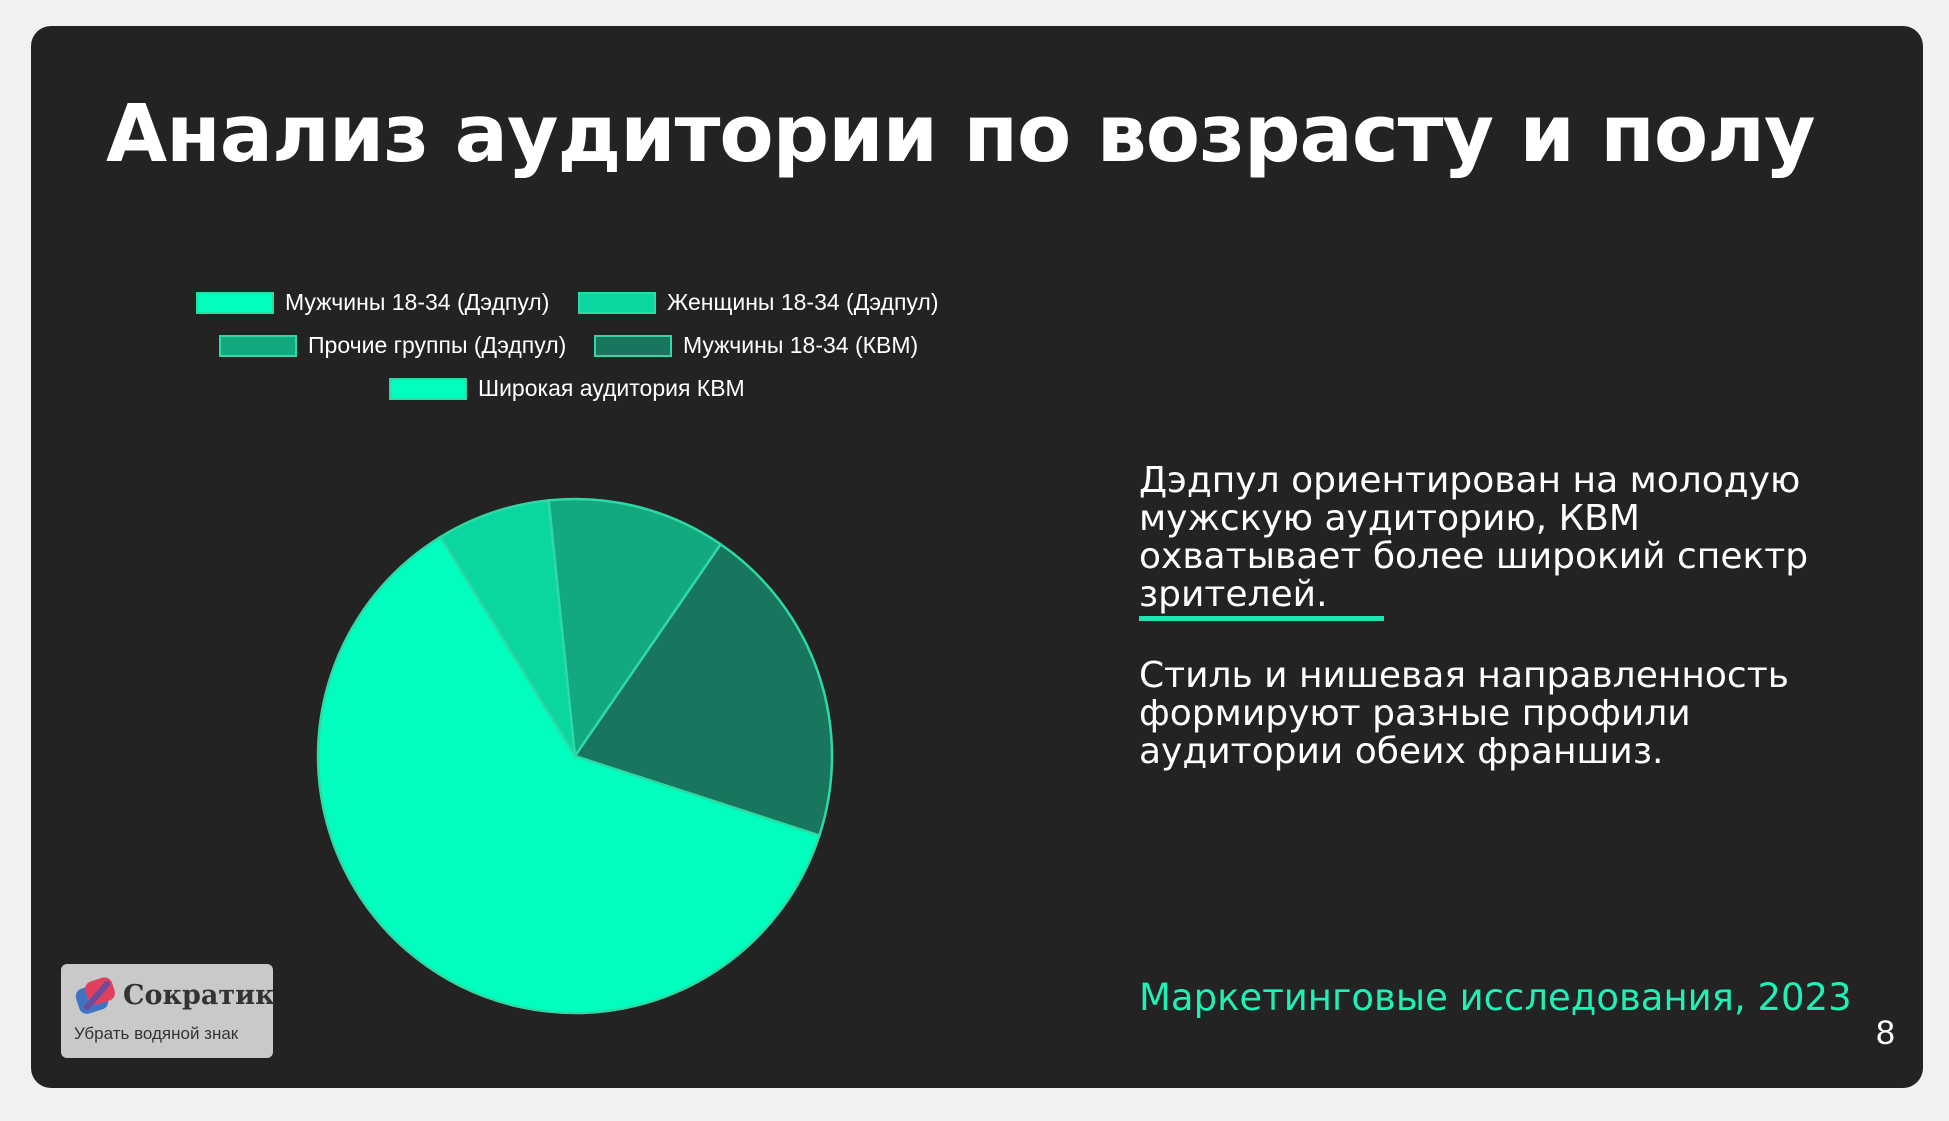  I want to click on legend-label: Широкая аудитория КВМ, so click(611, 388).